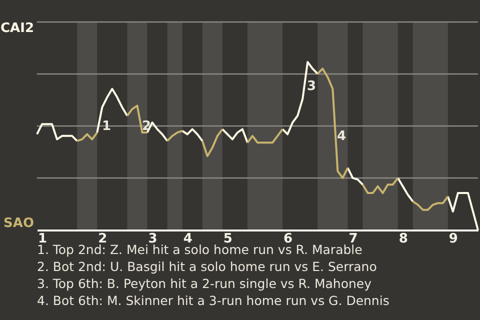 This screenshot has height=320, width=480. I want to click on x-tick-label: 8, so click(403, 239).